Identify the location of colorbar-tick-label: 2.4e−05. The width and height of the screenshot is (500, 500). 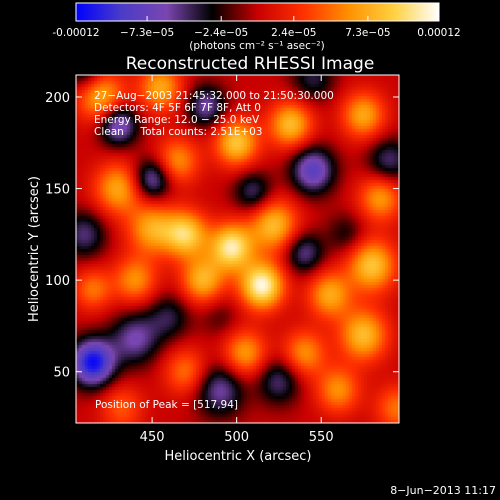
(293, 33).